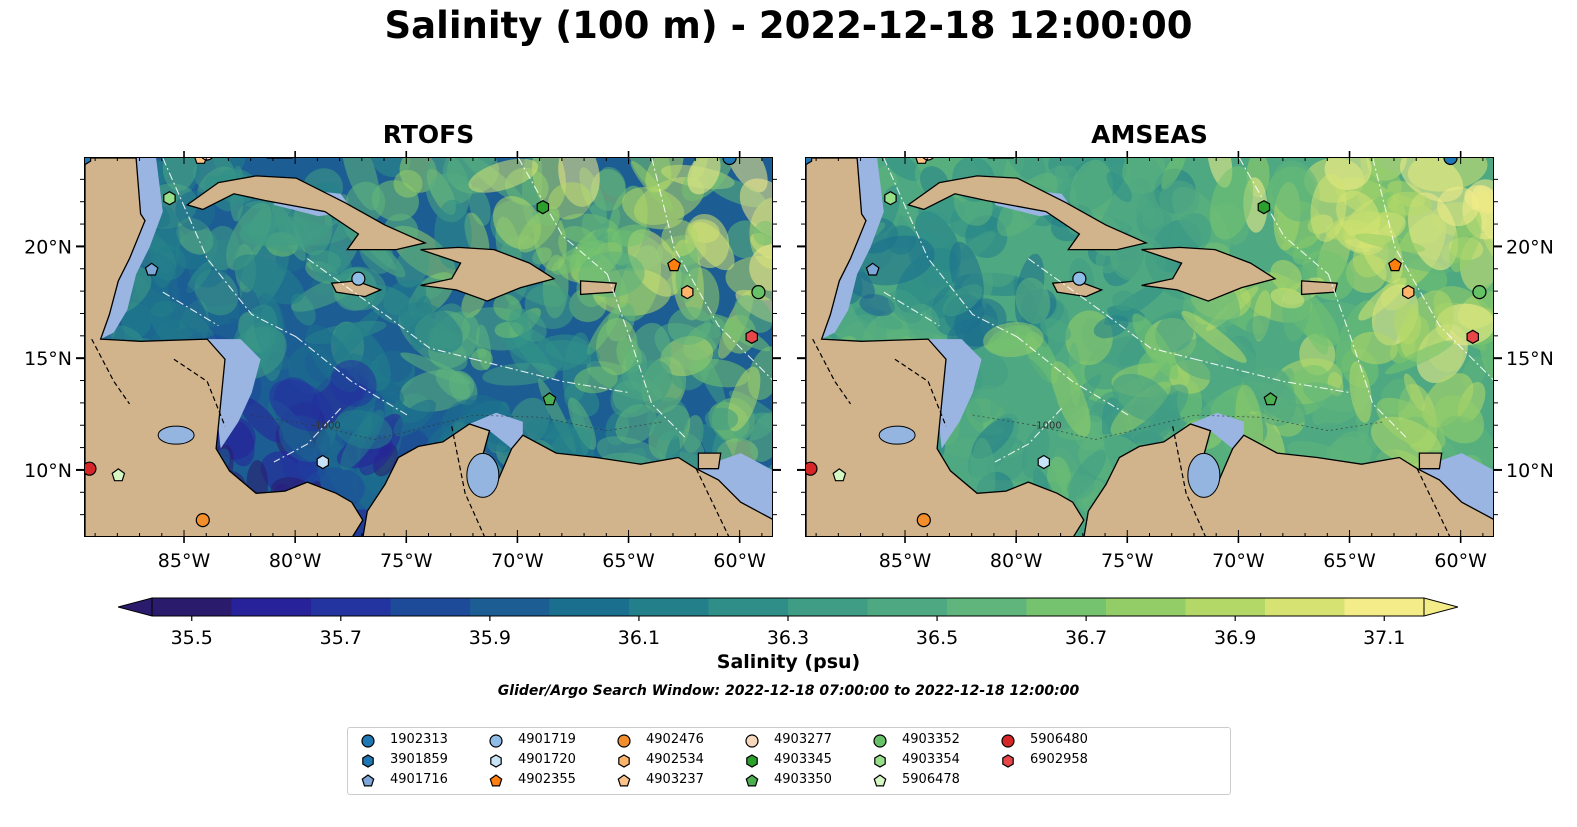  What do you see at coordinates (547, 739) in the screenshot?
I see `legend-label: 4901719` at bounding box center [547, 739].